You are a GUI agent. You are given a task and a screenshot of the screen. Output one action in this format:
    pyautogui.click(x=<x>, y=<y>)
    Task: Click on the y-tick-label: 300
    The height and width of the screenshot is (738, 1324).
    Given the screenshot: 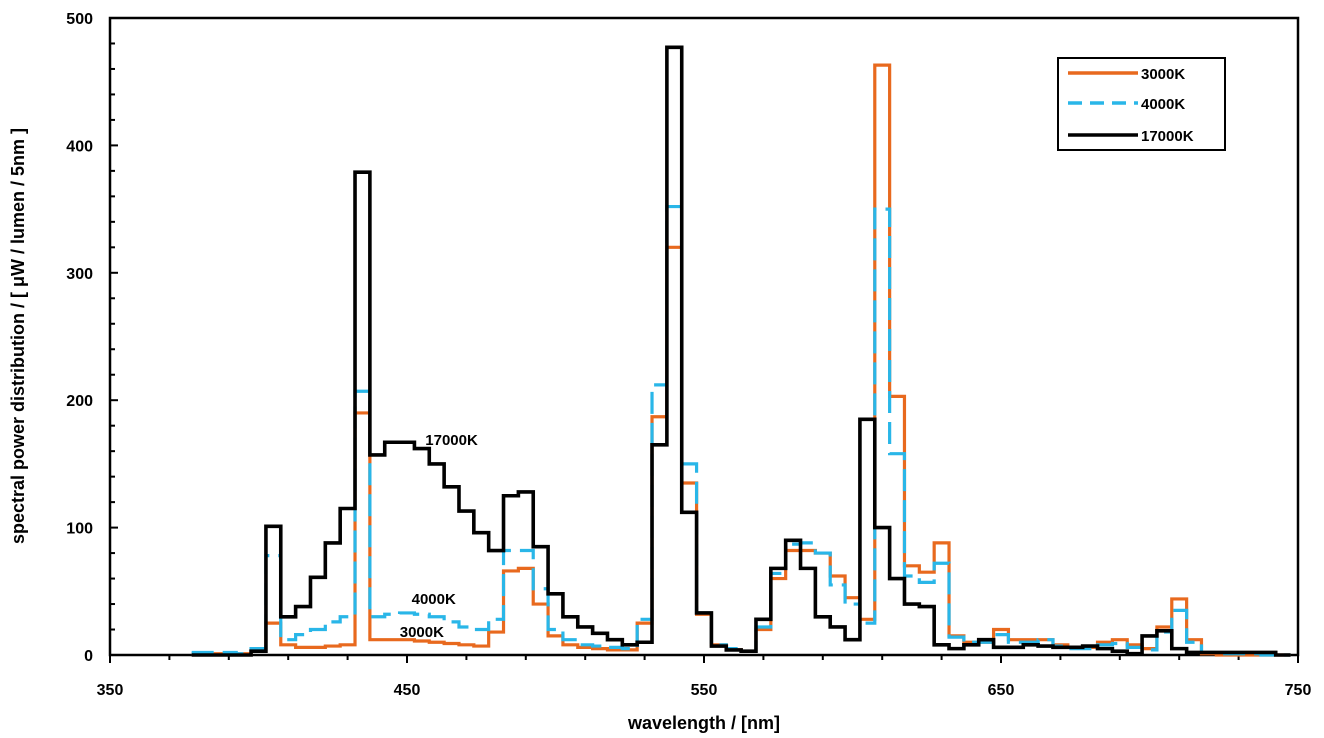 What is the action you would take?
    pyautogui.click(x=79, y=274)
    